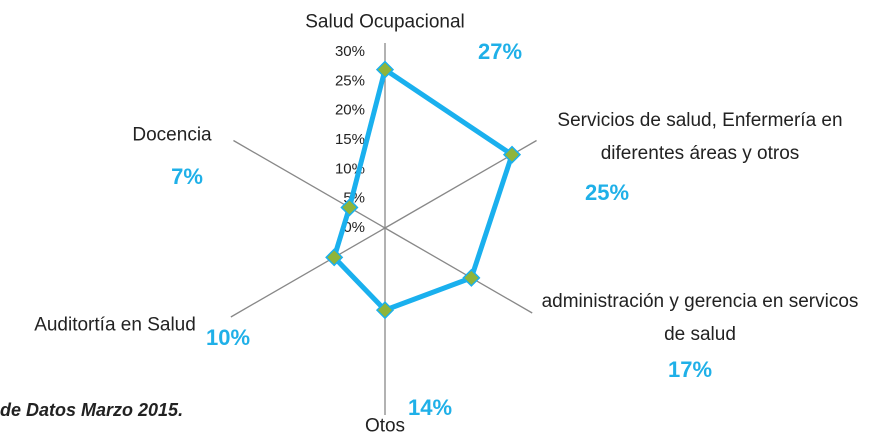  I want to click on y-tick-label: 30%, so click(350, 51).